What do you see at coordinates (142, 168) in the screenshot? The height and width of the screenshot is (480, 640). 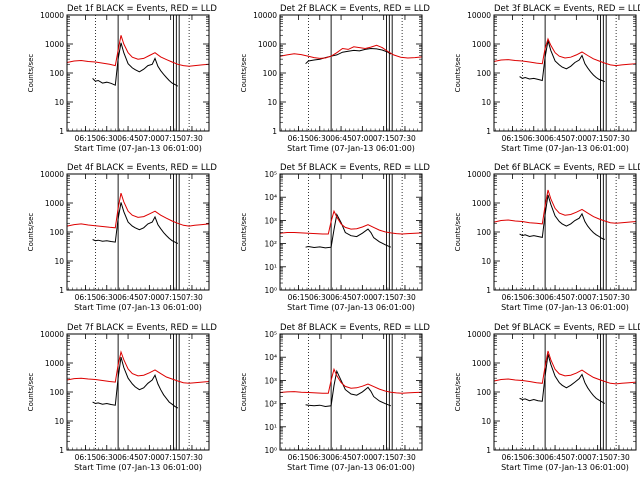 I see `panel-title: Det 4f BLACK = Events, RED = LLD` at bounding box center [142, 168].